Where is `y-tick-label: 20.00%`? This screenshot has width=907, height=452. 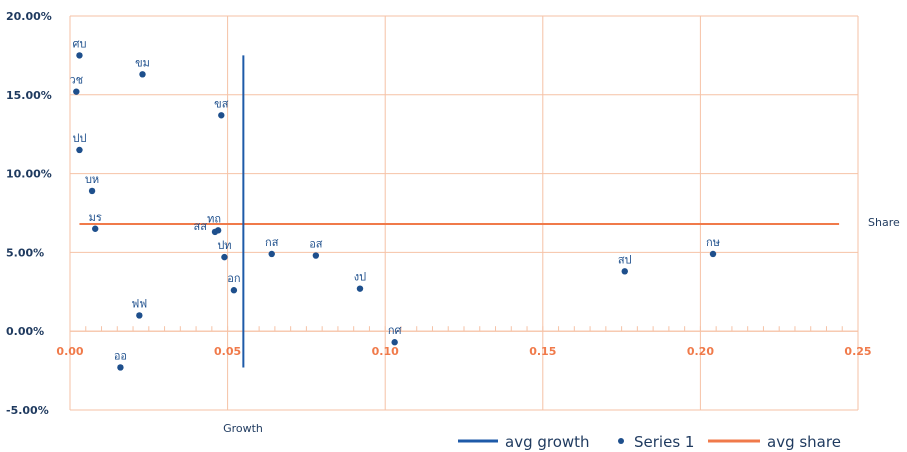
y-tick-label: 20.00% is located at coordinates (29, 16).